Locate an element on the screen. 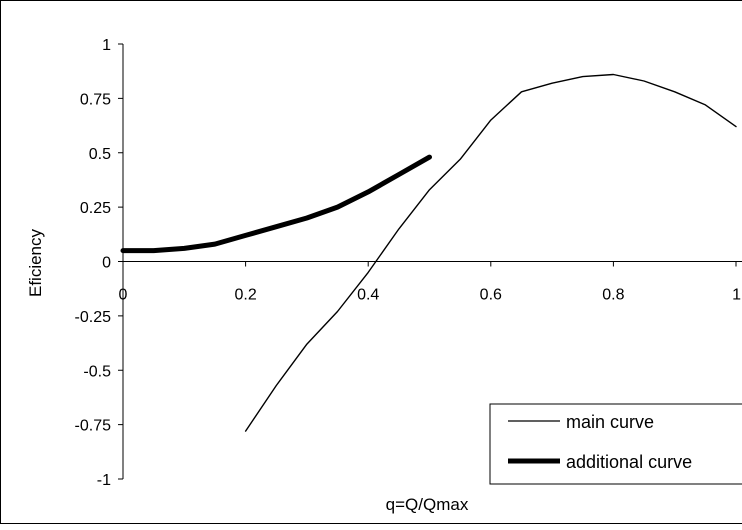  y-tick-label: 0.25 is located at coordinates (95, 208).